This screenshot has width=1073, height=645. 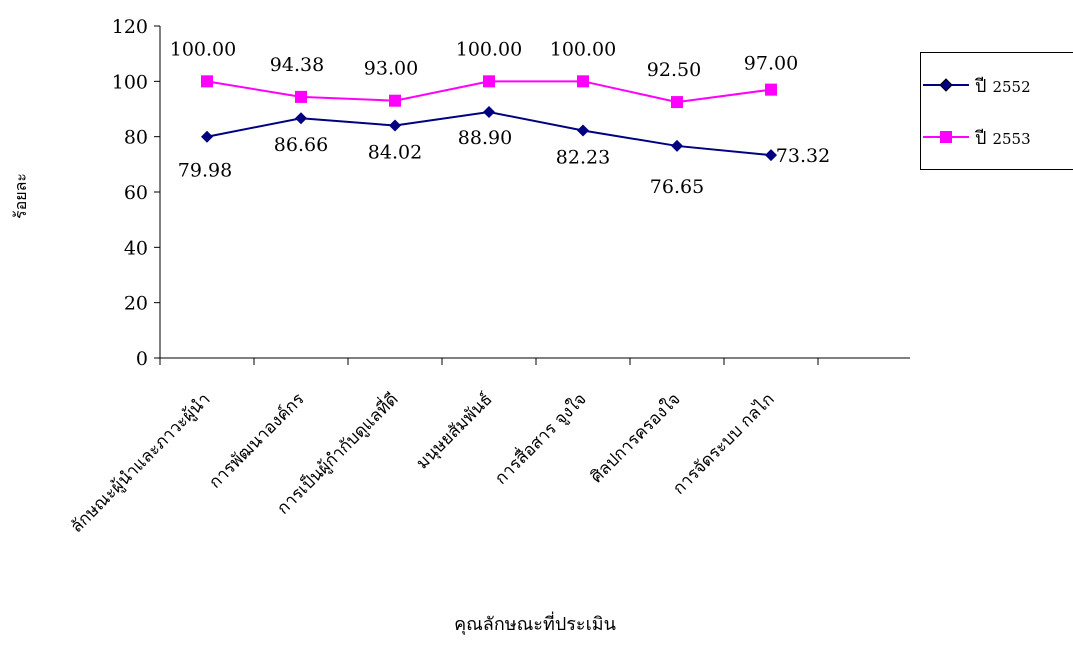 What do you see at coordinates (996, 111) in the screenshot?
I see `chart-legend: ปี 2552 ปี 2553` at bounding box center [996, 111].